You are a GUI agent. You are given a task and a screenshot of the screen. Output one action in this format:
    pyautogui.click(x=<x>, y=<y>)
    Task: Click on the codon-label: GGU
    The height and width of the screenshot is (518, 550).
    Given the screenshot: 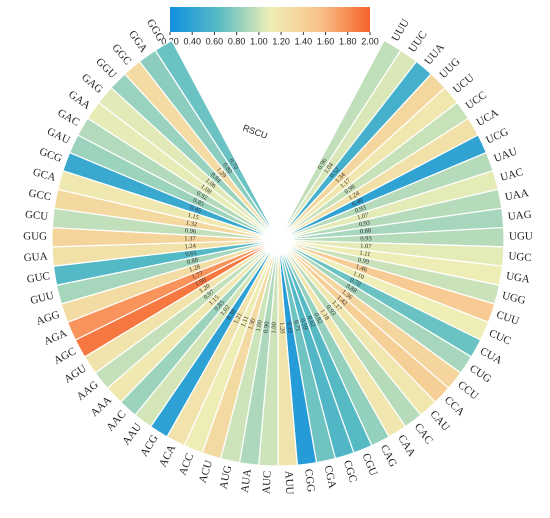 What is the action you would take?
    pyautogui.click(x=105, y=68)
    